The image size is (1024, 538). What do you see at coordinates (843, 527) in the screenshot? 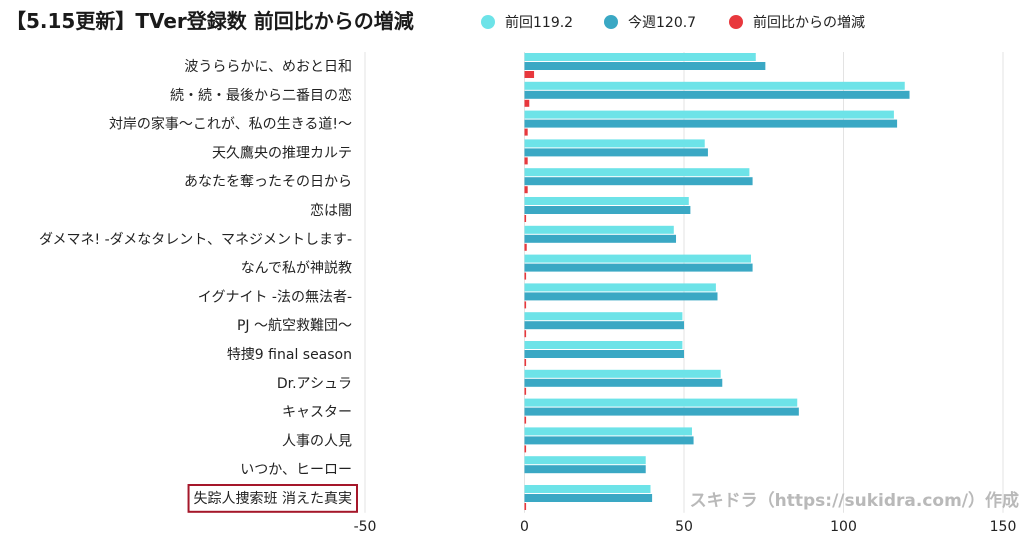
I see `x-tick-label: 100` at bounding box center [843, 527].